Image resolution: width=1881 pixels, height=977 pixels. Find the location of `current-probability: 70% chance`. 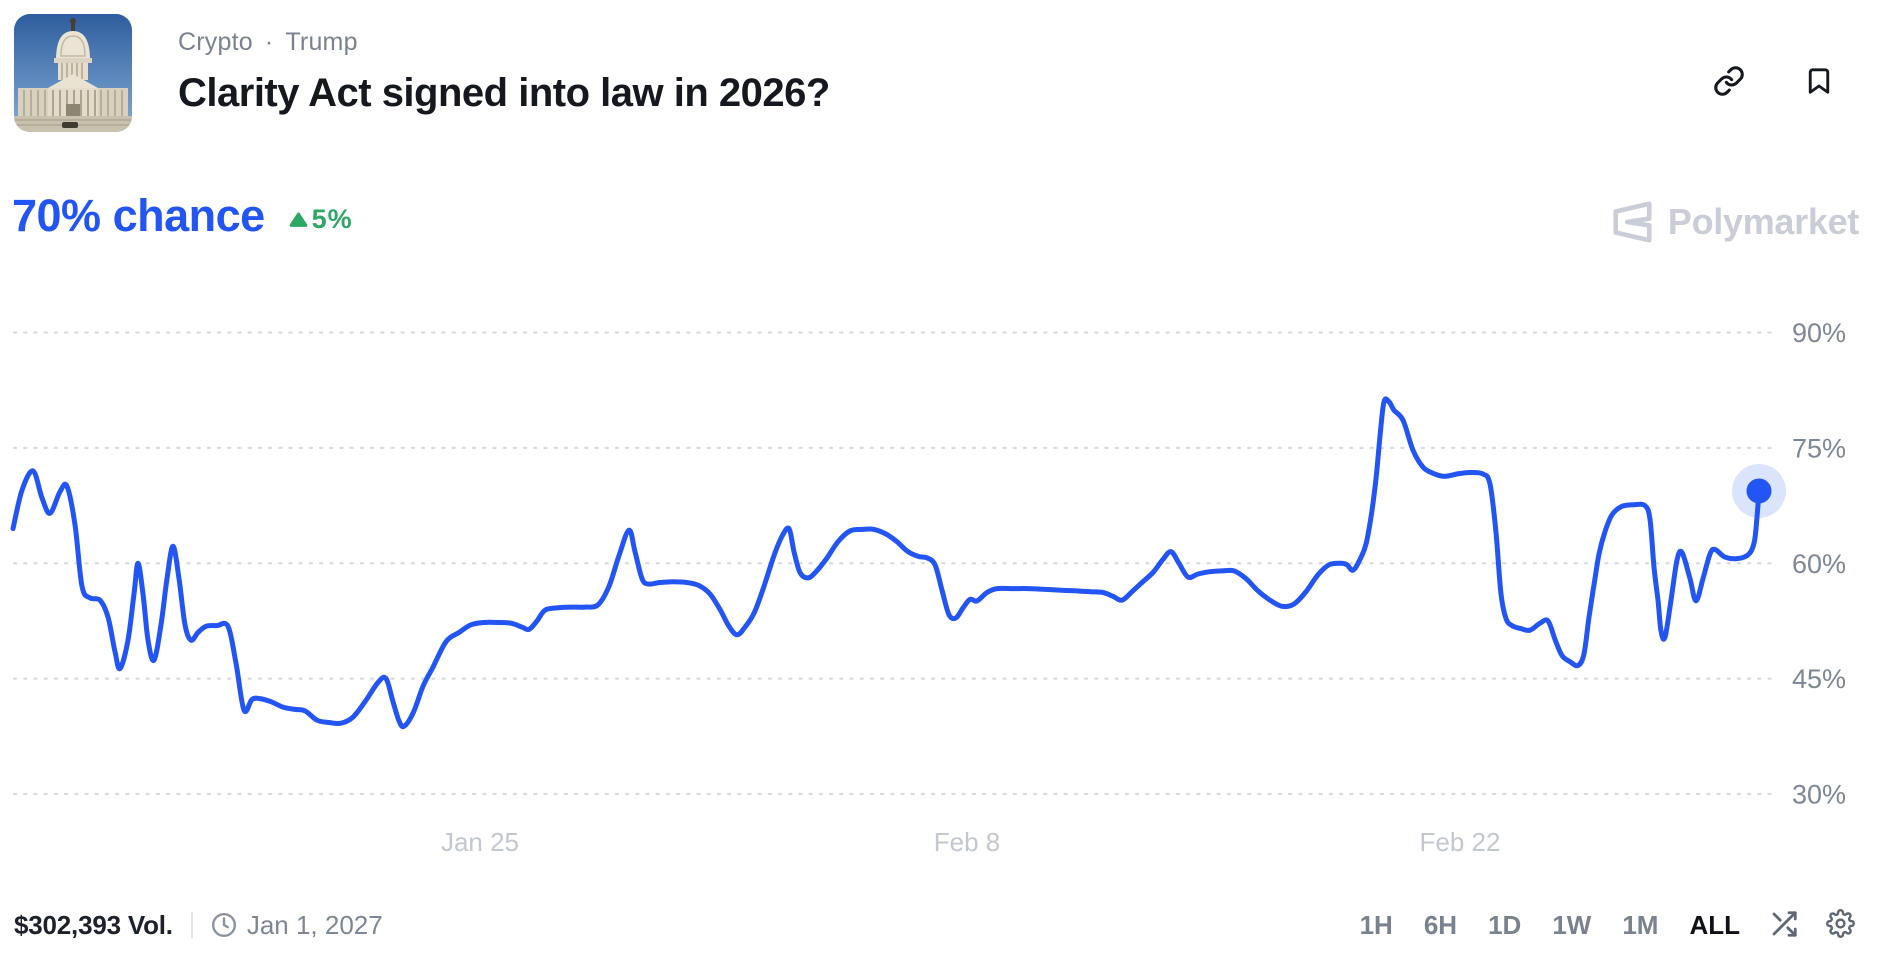

current-probability: 70% chance is located at coordinates (138, 215).